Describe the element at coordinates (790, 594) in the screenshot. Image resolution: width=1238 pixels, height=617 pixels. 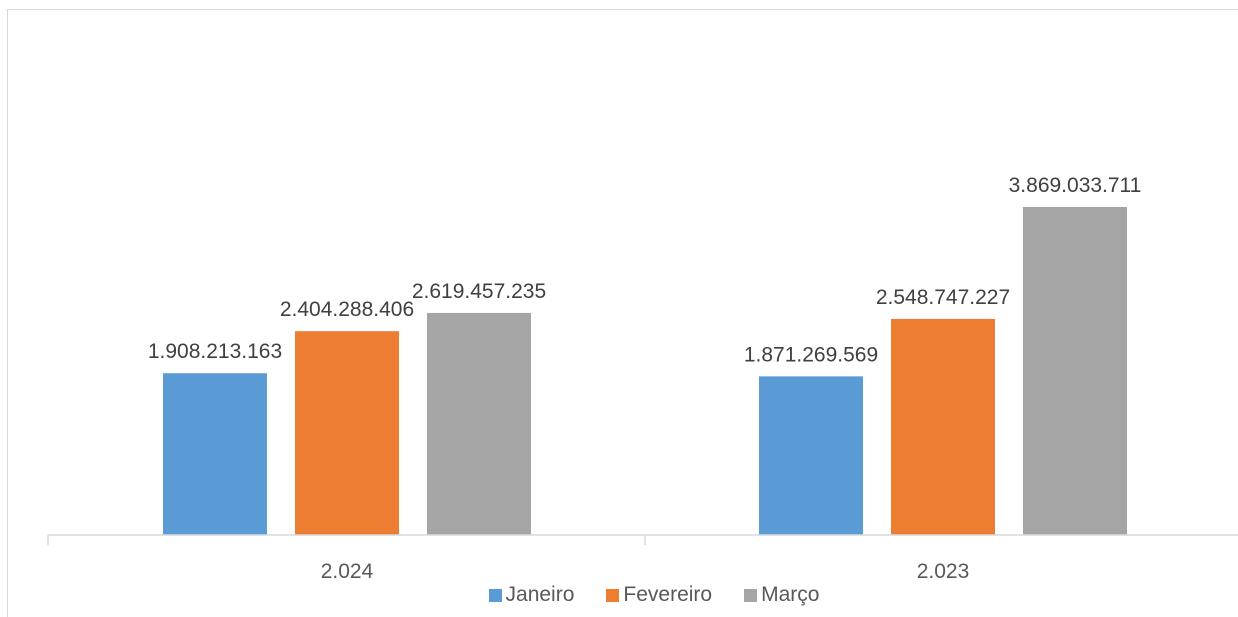
I see `legend-label-marco: Março` at that location.